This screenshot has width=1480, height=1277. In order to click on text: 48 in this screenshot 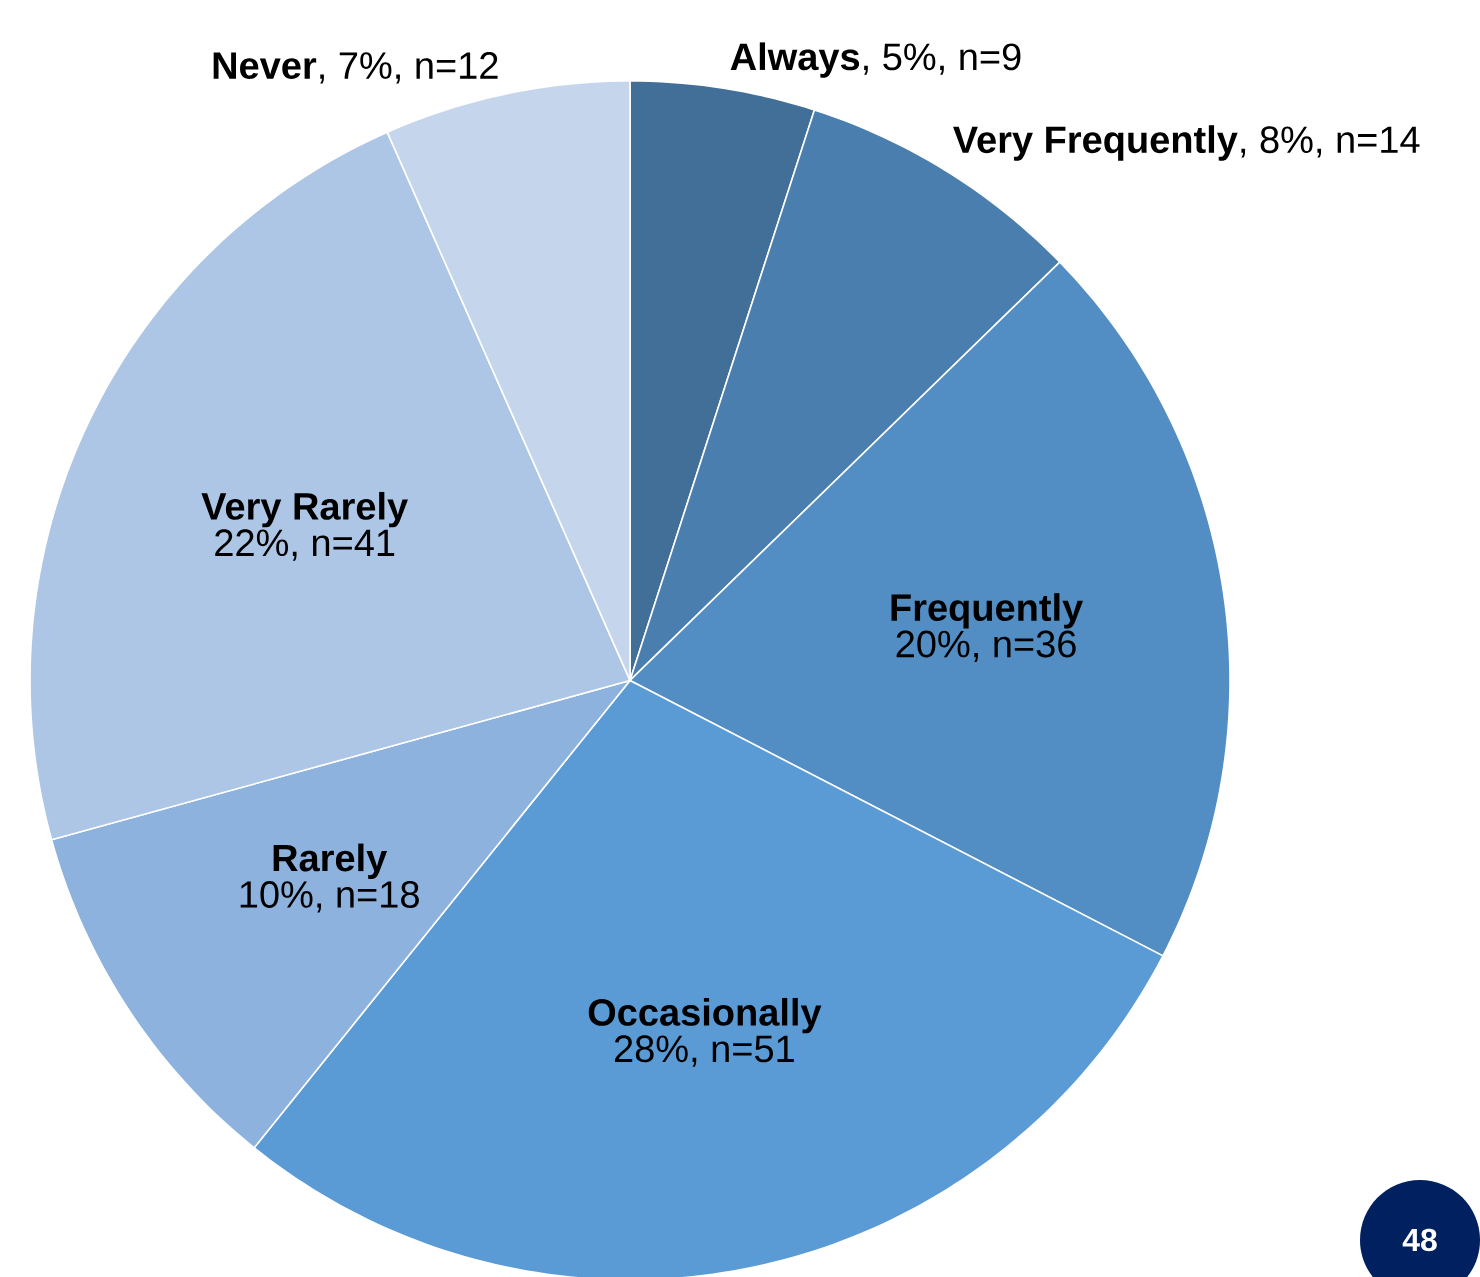, I will do `click(1419, 1240)`.